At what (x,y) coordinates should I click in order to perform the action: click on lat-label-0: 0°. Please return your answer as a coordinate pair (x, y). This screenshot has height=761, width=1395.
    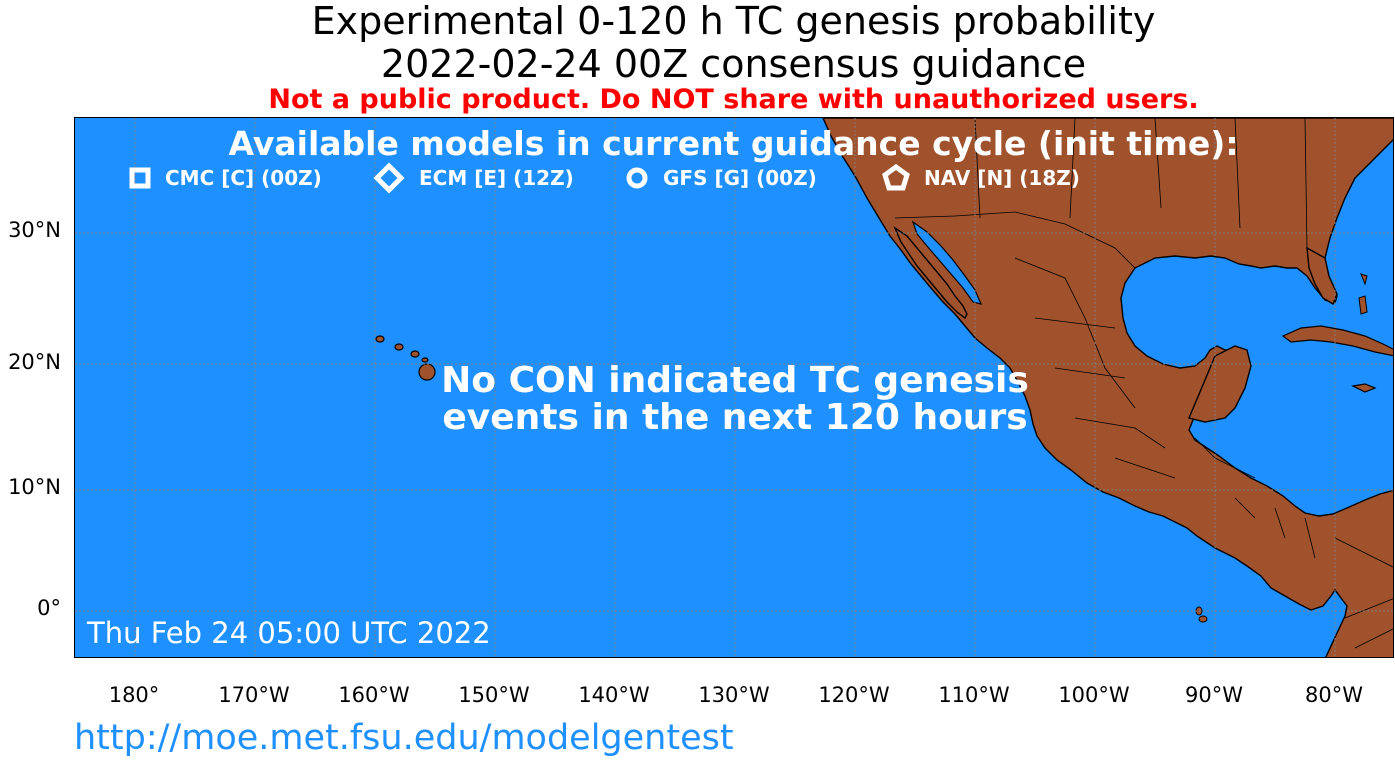
    Looking at the image, I should click on (49, 608).